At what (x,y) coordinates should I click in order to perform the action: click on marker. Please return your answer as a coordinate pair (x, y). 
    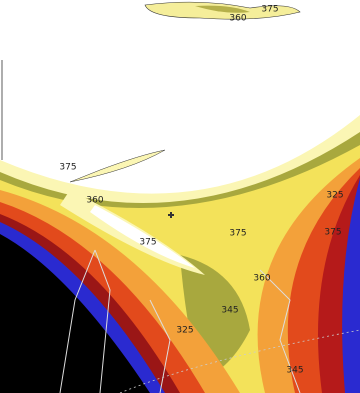
    Looking at the image, I should click on (171, 215).